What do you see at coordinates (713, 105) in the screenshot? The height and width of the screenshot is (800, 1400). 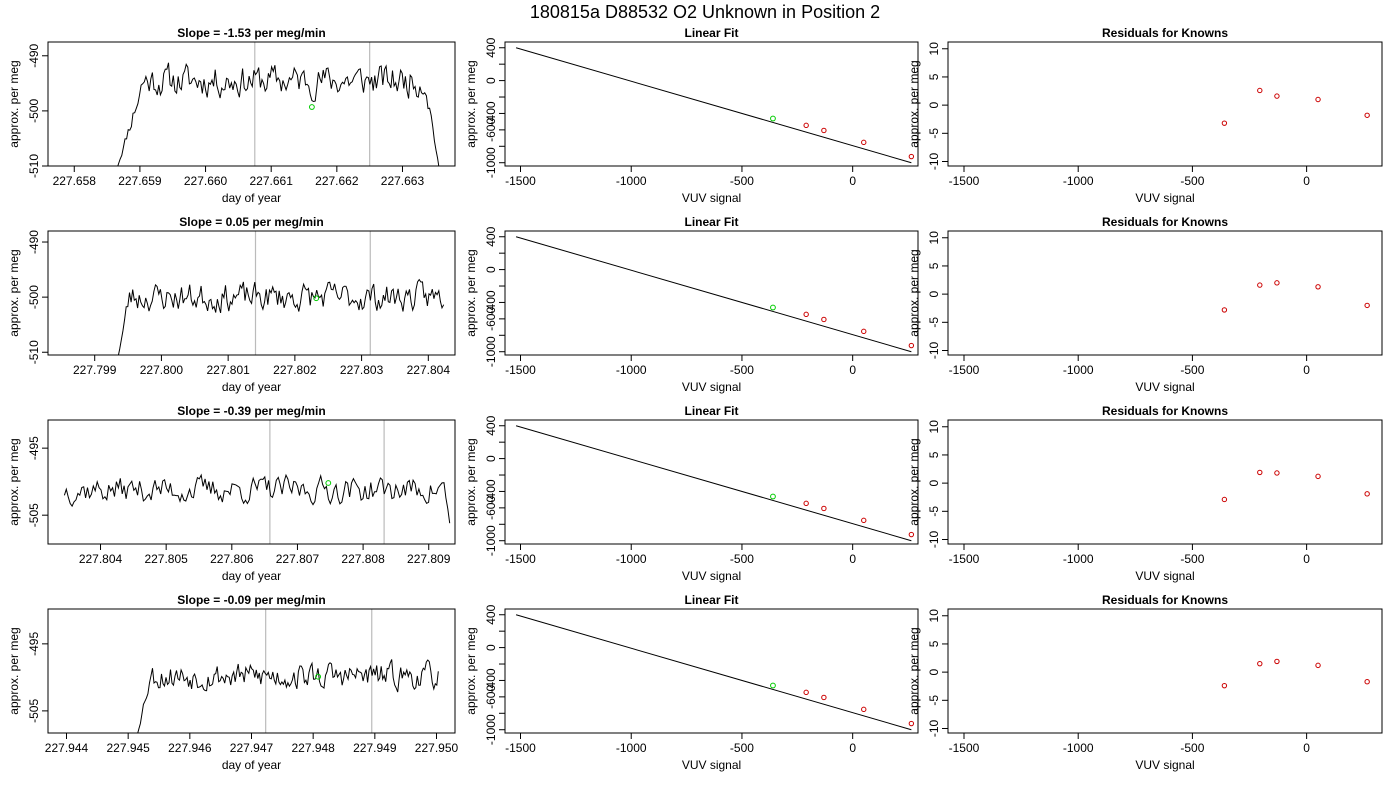 I see `fit-line` at bounding box center [713, 105].